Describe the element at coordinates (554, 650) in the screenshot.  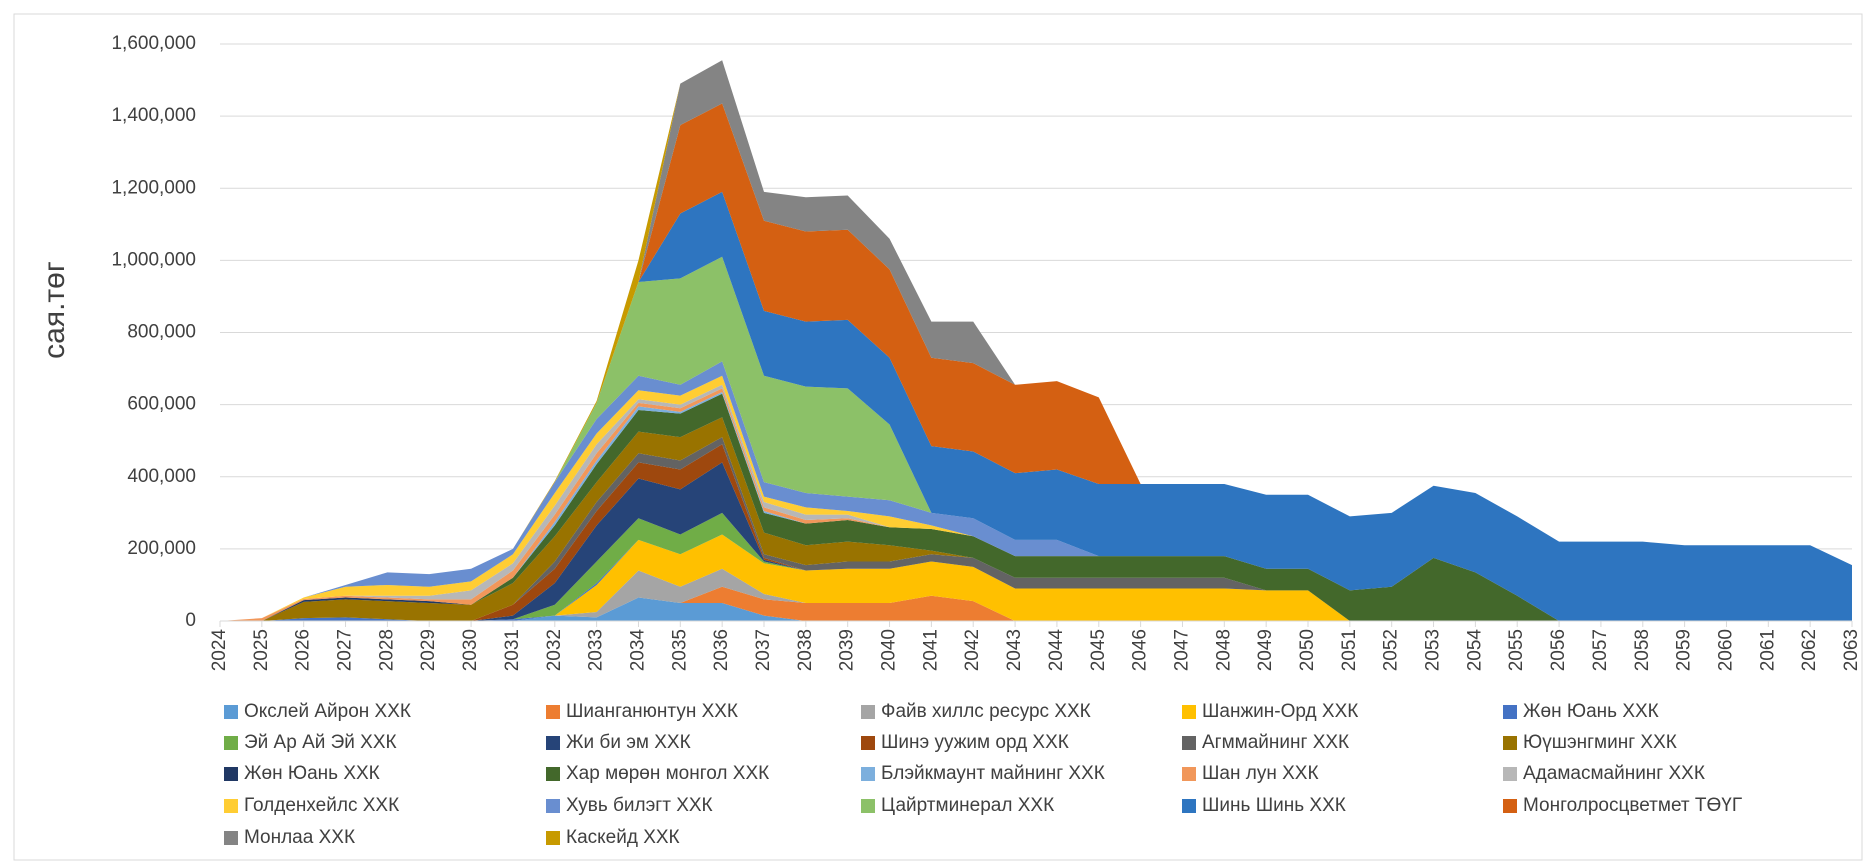
I see `x-tick-label: 2032` at that location.